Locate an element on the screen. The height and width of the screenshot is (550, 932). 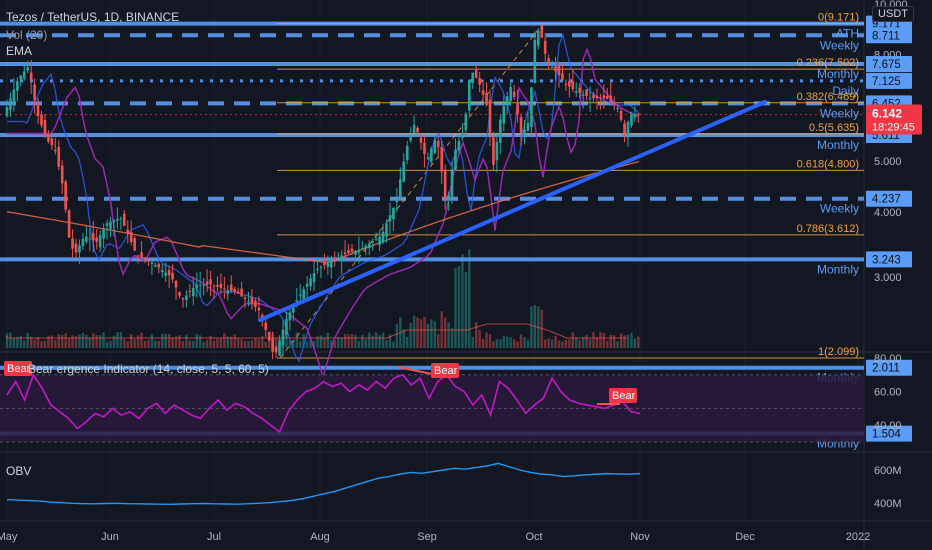
x-tick-label: Nov is located at coordinates (640, 537).